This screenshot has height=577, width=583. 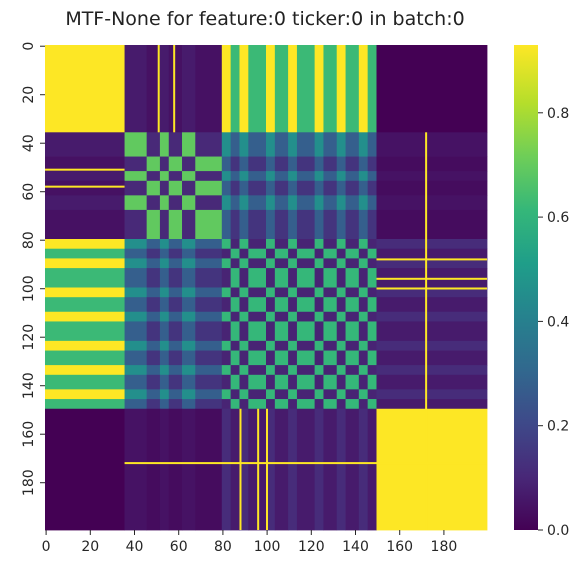 What do you see at coordinates (355, 547) in the screenshot?
I see `x-tick-label: 140` at bounding box center [355, 547].